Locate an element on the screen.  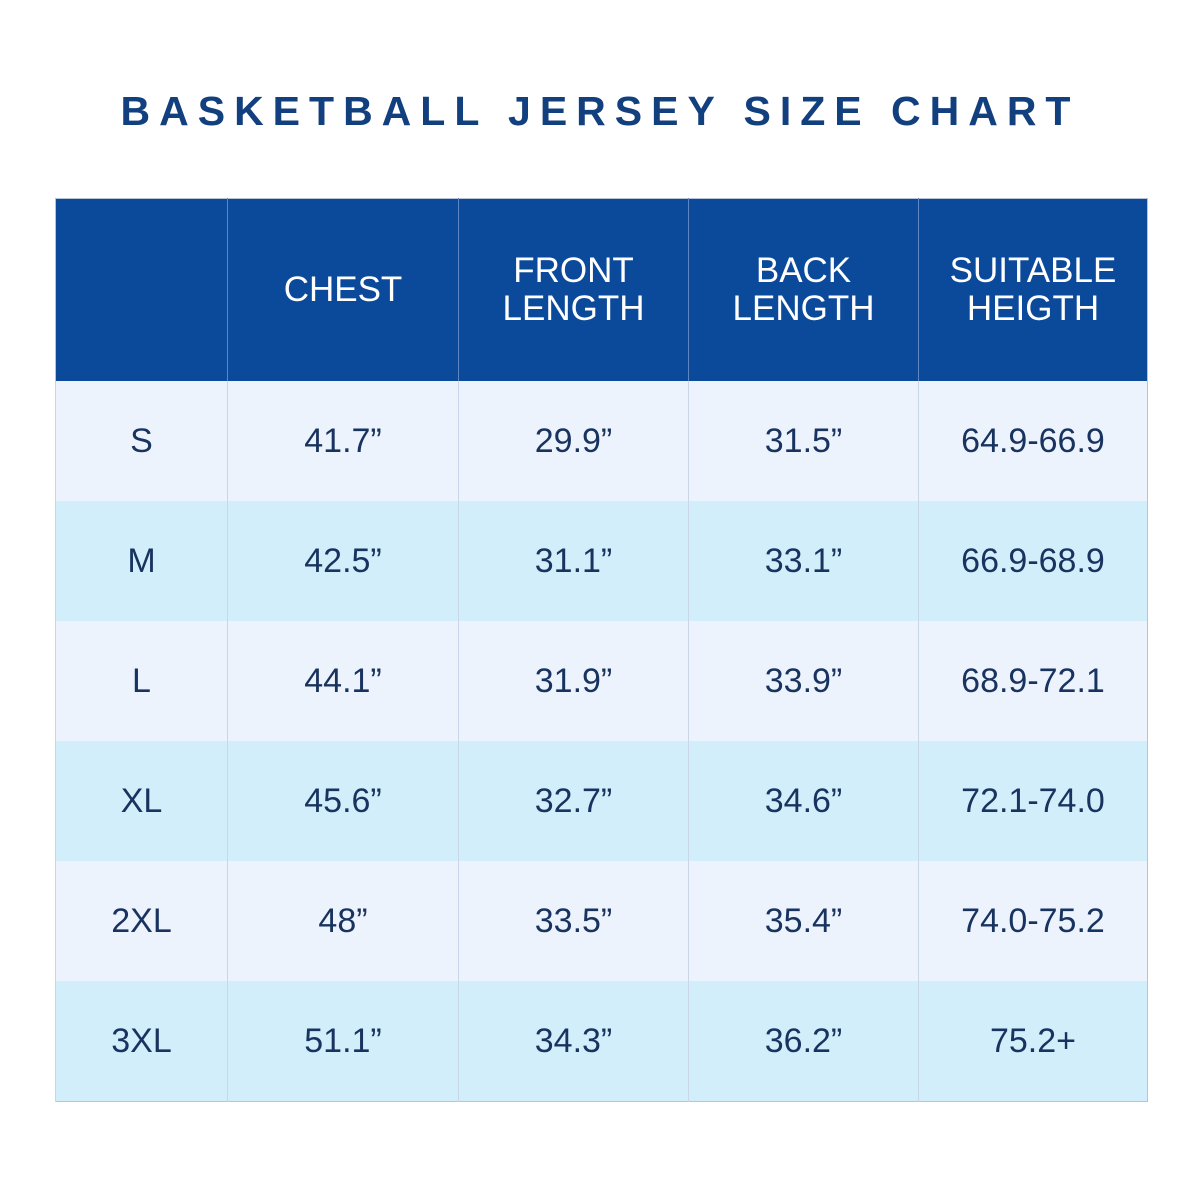
table-row: 3XL 51.1” 34.3” 36.2” 75.2+ is located at coordinates (601, 1041).